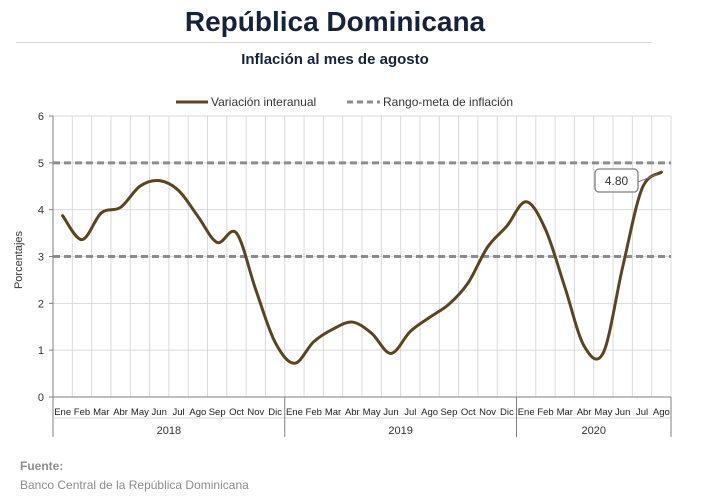  I want to click on source-text: Banco Central de la República Dominicana, so click(134, 485).